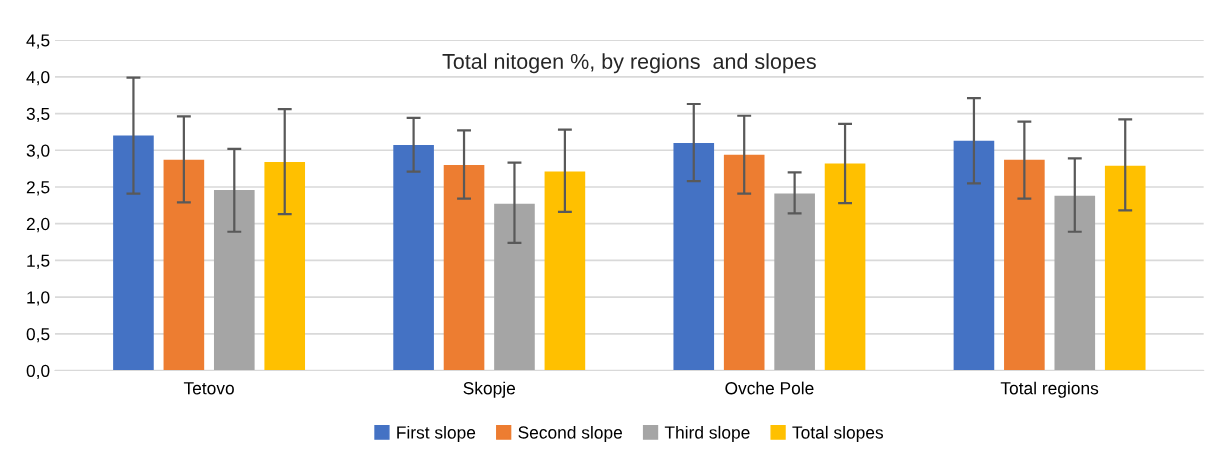 This screenshot has height=472, width=1222. I want to click on y-tick-label: 3,5, so click(38, 115).